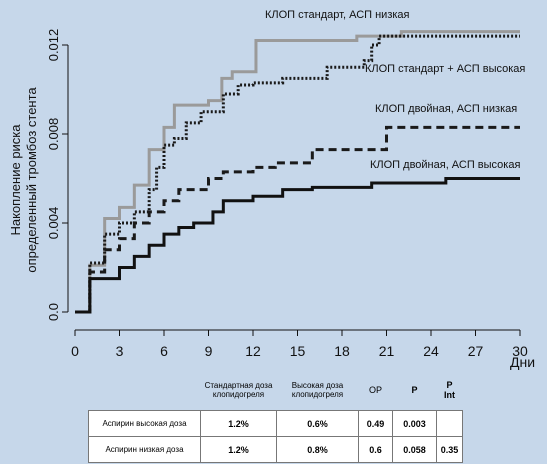  Describe the element at coordinates (144, 449) in the screenshot. I see `row-label: Аспирин низкая доза` at that location.